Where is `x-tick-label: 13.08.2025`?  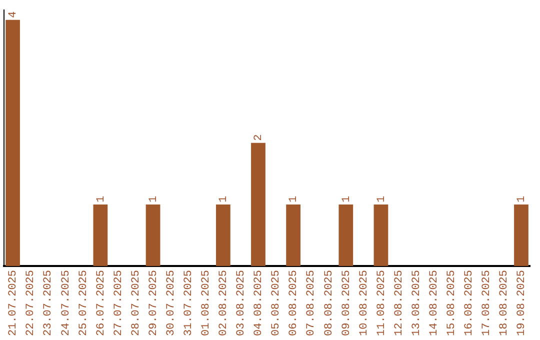
x-tick-label: 13.08.2025 is located at coordinates (416, 303).